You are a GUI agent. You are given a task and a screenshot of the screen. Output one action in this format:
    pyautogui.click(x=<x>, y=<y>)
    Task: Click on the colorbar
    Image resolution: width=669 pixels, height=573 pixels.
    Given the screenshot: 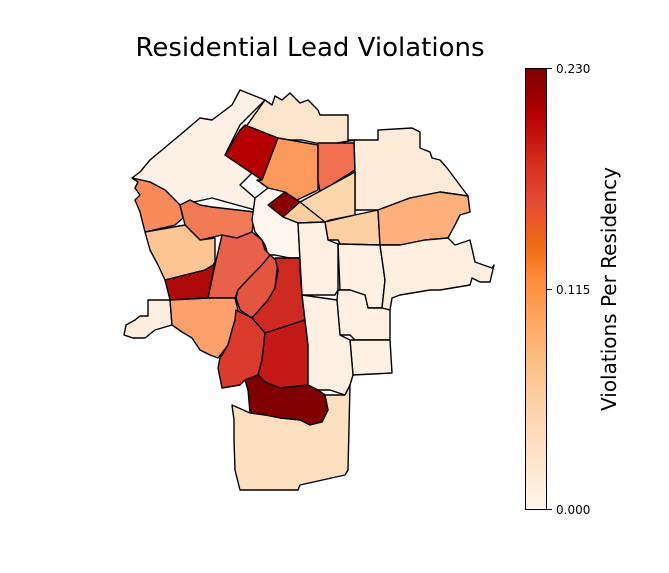 What is the action you would take?
    pyautogui.click(x=536, y=289)
    